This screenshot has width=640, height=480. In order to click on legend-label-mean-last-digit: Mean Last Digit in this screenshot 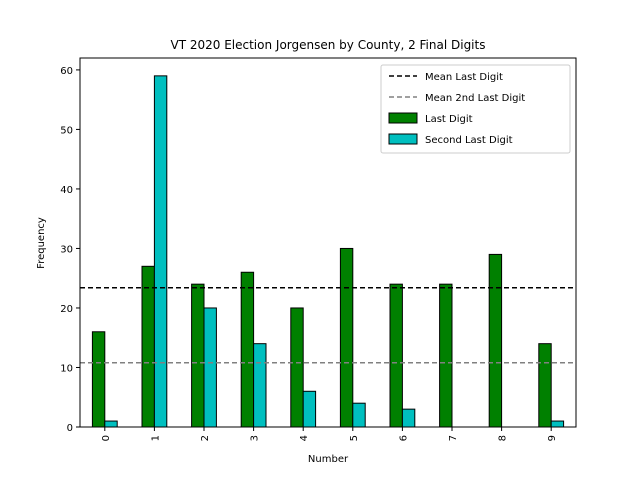, I will do `click(464, 77)`.